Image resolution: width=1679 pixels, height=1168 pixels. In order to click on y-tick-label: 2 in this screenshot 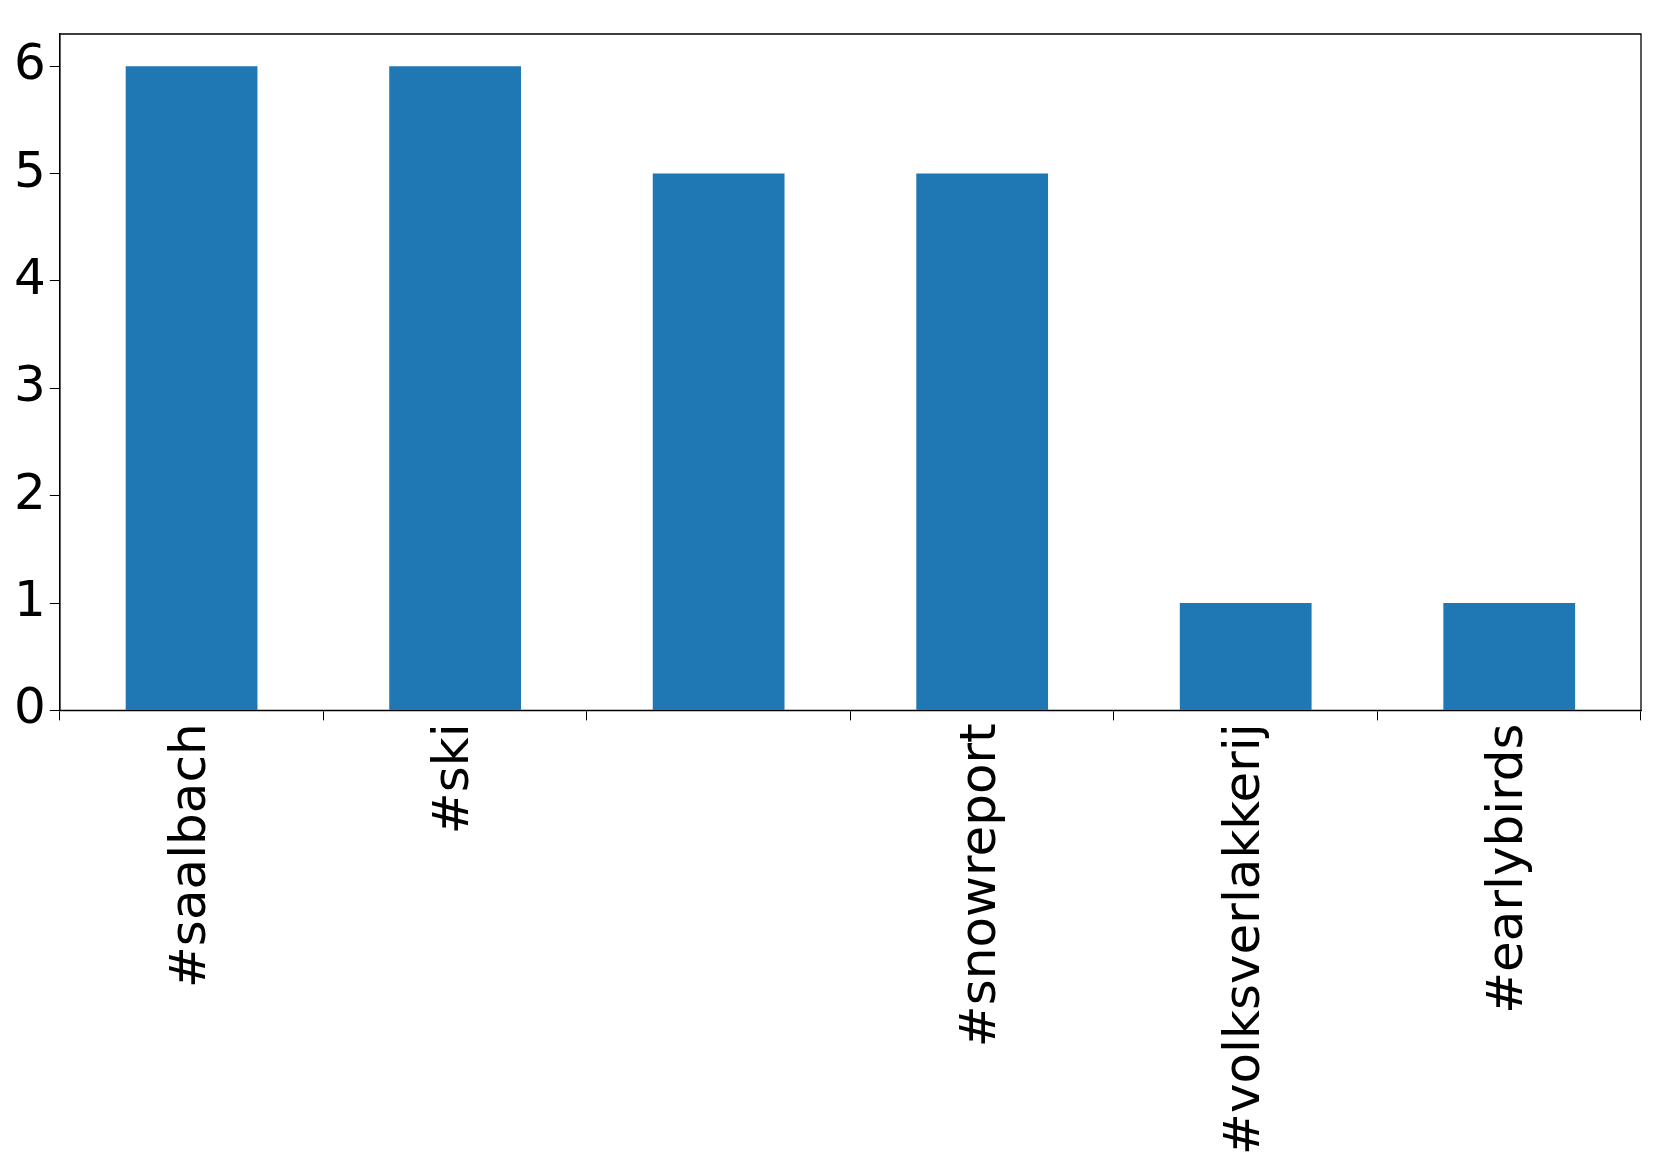, I will do `click(30, 491)`.